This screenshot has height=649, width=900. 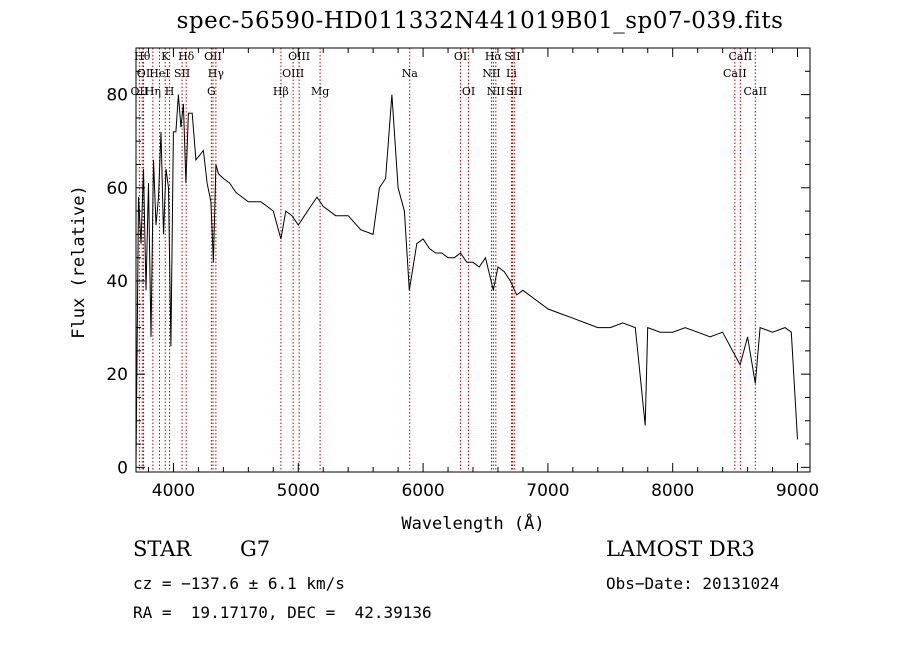 What do you see at coordinates (255, 549) in the screenshot?
I see `object-subclass: G7` at bounding box center [255, 549].